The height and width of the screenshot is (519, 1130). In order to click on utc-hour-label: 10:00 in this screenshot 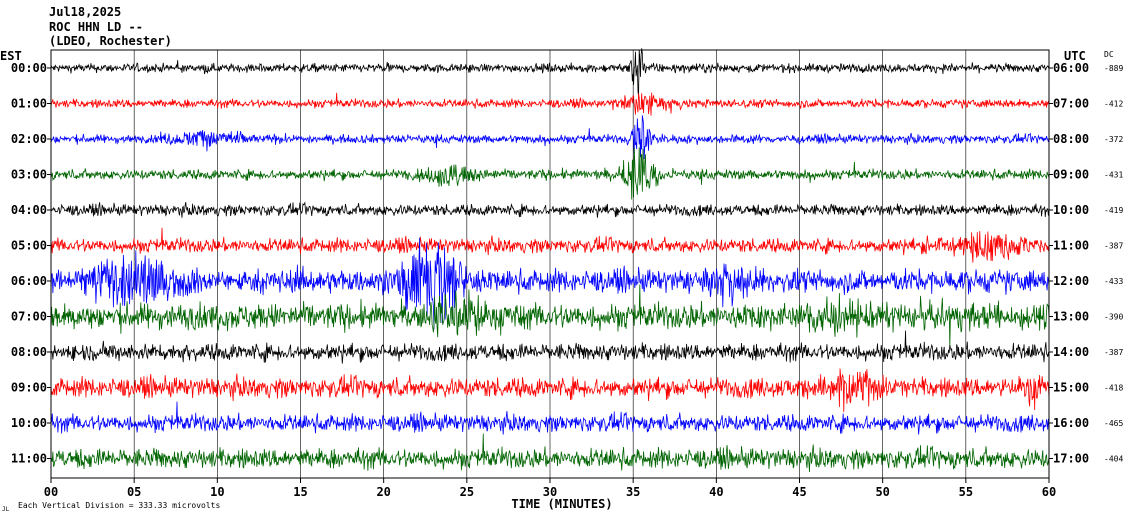, I will do `click(1071, 210)`.